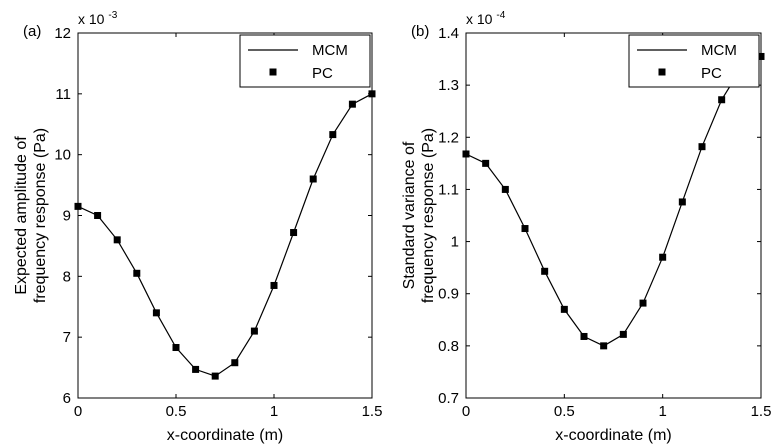  Describe the element at coordinates (67, 216) in the screenshot. I see `y-tick-label: 9` at that location.